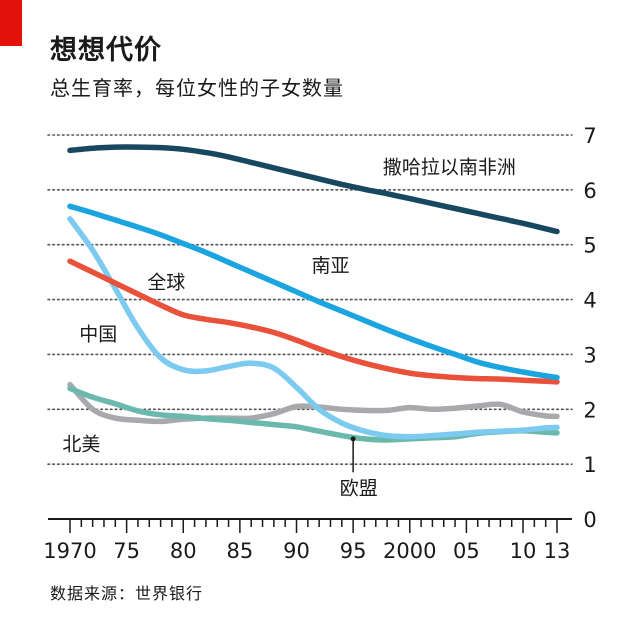 Image resolution: width=640 pixels, height=620 pixels. Describe the element at coordinates (589, 136) in the screenshot. I see `y-tick-label-7: 7` at that location.